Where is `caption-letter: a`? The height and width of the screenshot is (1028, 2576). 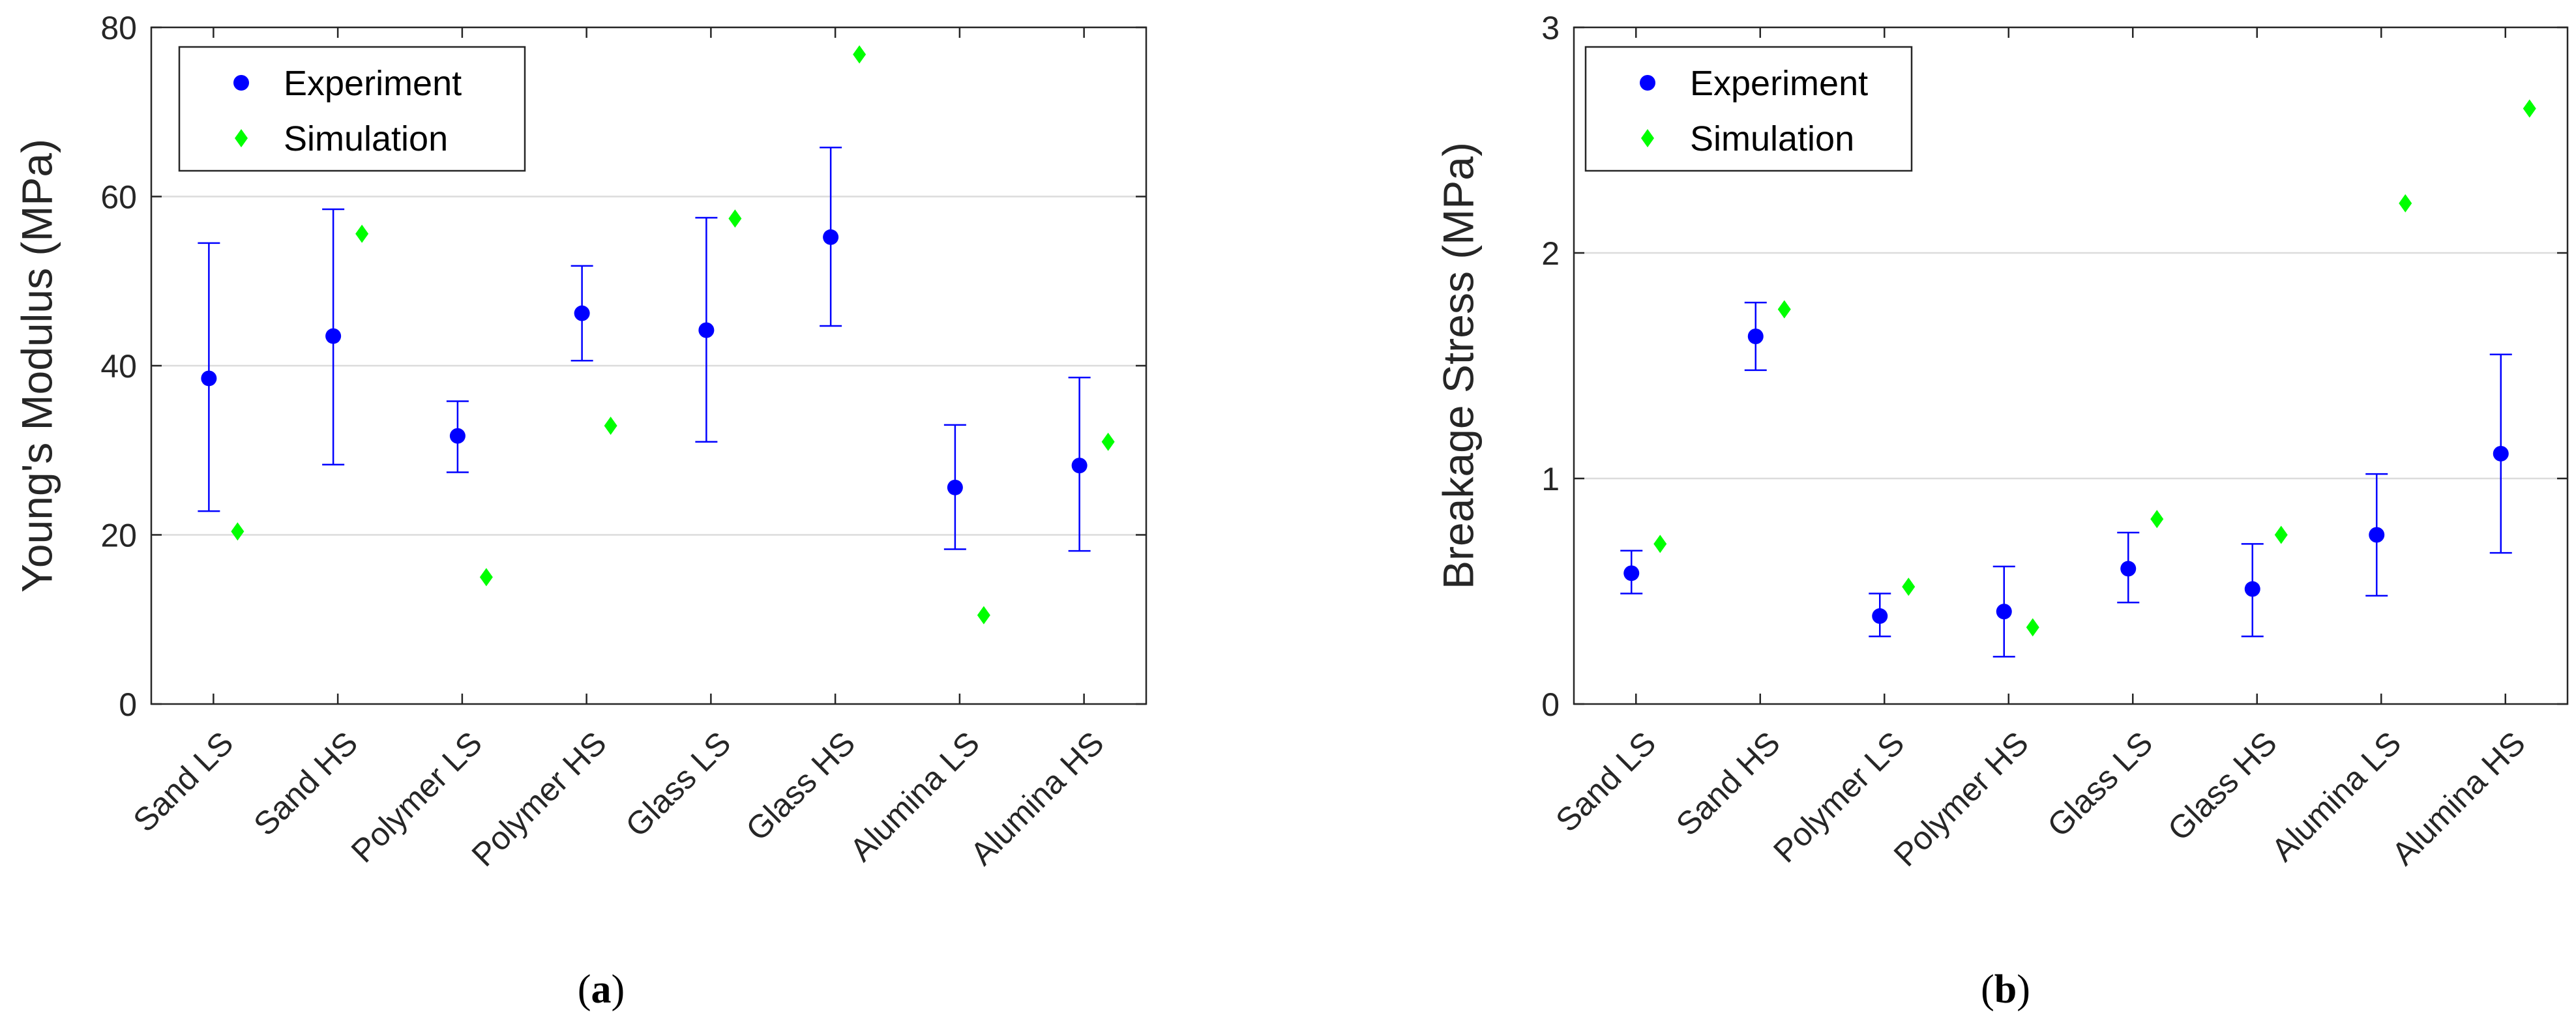 caption-letter: a is located at coordinates (601, 989).